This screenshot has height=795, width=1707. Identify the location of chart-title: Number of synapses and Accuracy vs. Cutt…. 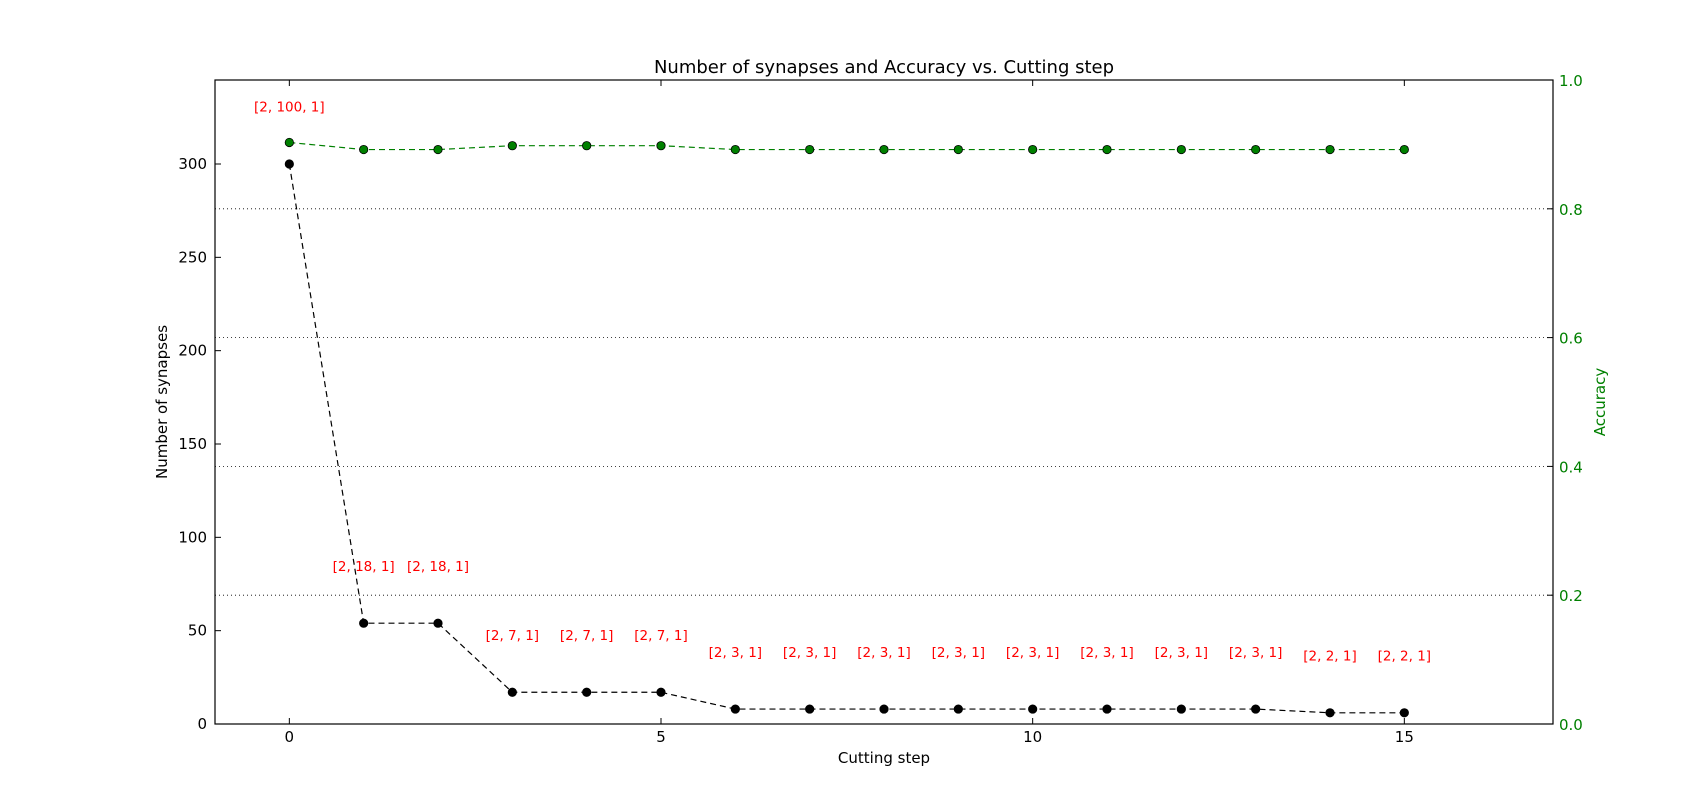
(884, 67).